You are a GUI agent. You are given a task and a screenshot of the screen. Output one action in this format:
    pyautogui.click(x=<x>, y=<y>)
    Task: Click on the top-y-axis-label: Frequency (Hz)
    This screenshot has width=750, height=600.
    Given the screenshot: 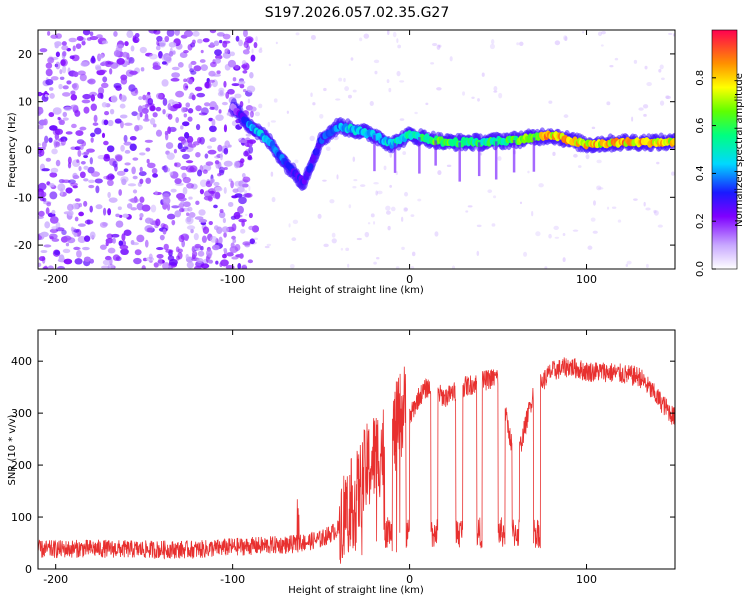 What is the action you would take?
    pyautogui.click(x=12, y=150)
    